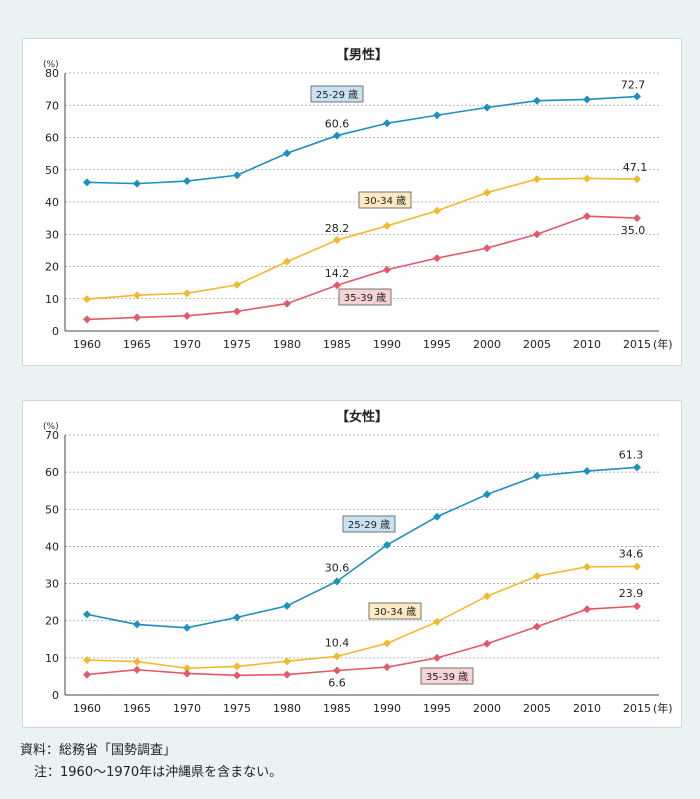 Image resolution: width=700 pixels, height=799 pixels. Describe the element at coordinates (362, 55) in the screenshot. I see `male-chart-title: 【男性】` at that location.